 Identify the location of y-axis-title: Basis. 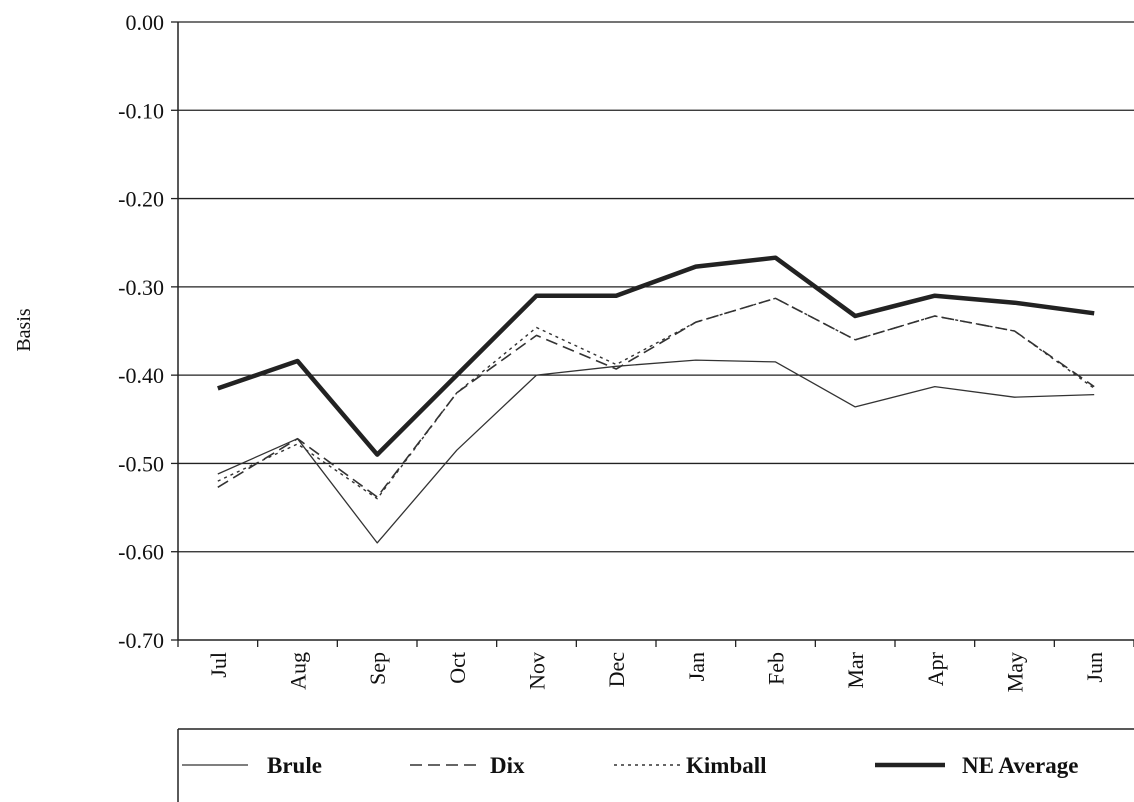
(24, 330).